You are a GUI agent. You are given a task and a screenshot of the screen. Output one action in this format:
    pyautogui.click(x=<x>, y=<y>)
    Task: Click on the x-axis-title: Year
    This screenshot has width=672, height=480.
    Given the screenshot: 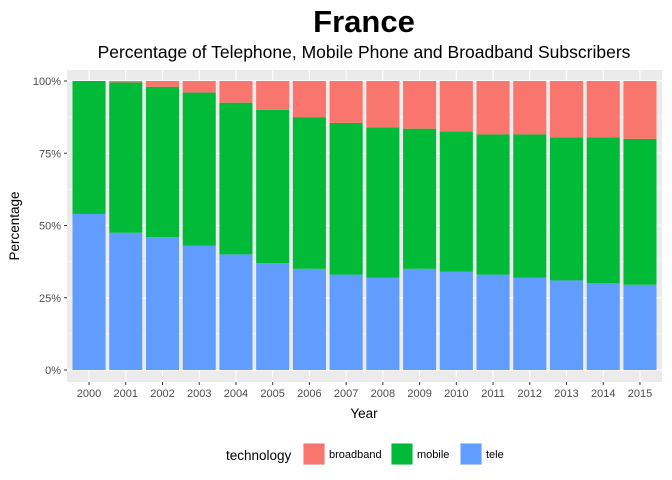 What is the action you would take?
    pyautogui.click(x=364, y=413)
    